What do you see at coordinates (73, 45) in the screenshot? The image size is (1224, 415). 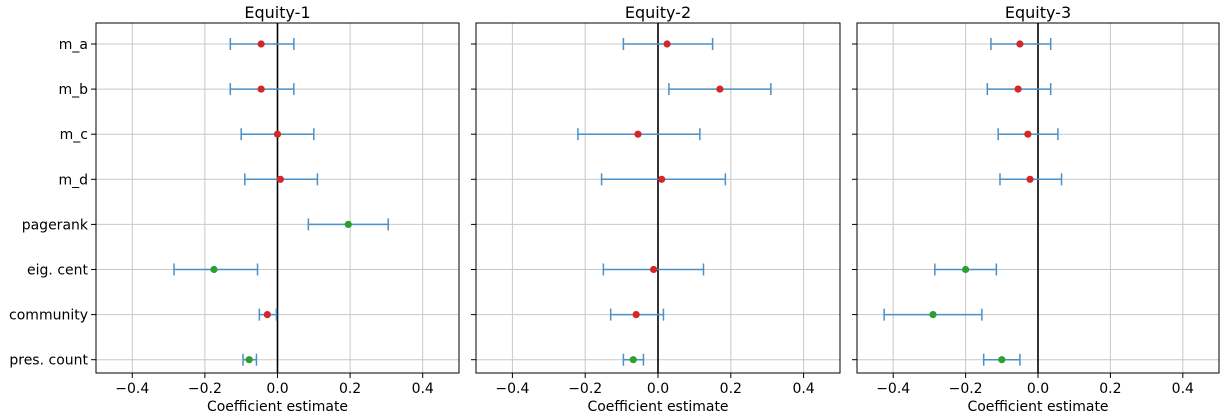 I see `y-tick-label: m_a` at bounding box center [73, 45].